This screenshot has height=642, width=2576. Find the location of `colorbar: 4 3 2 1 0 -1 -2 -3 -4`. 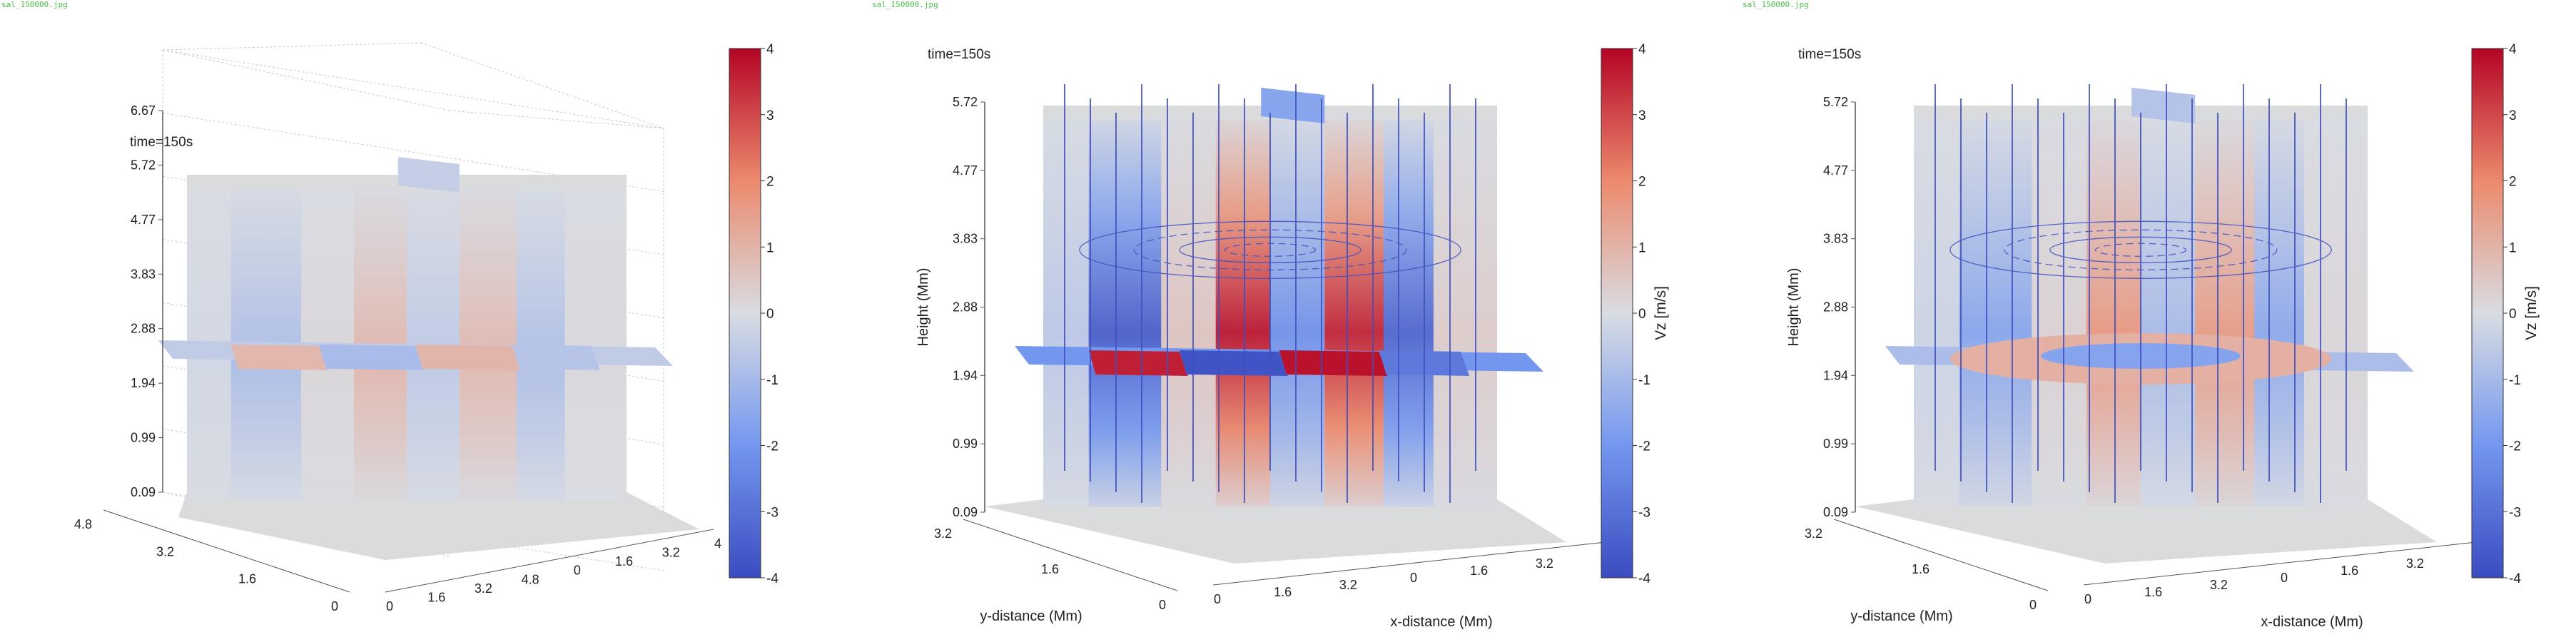

colorbar: 4 3 2 1 0 -1 -2 -3 -4 is located at coordinates (754, 314).